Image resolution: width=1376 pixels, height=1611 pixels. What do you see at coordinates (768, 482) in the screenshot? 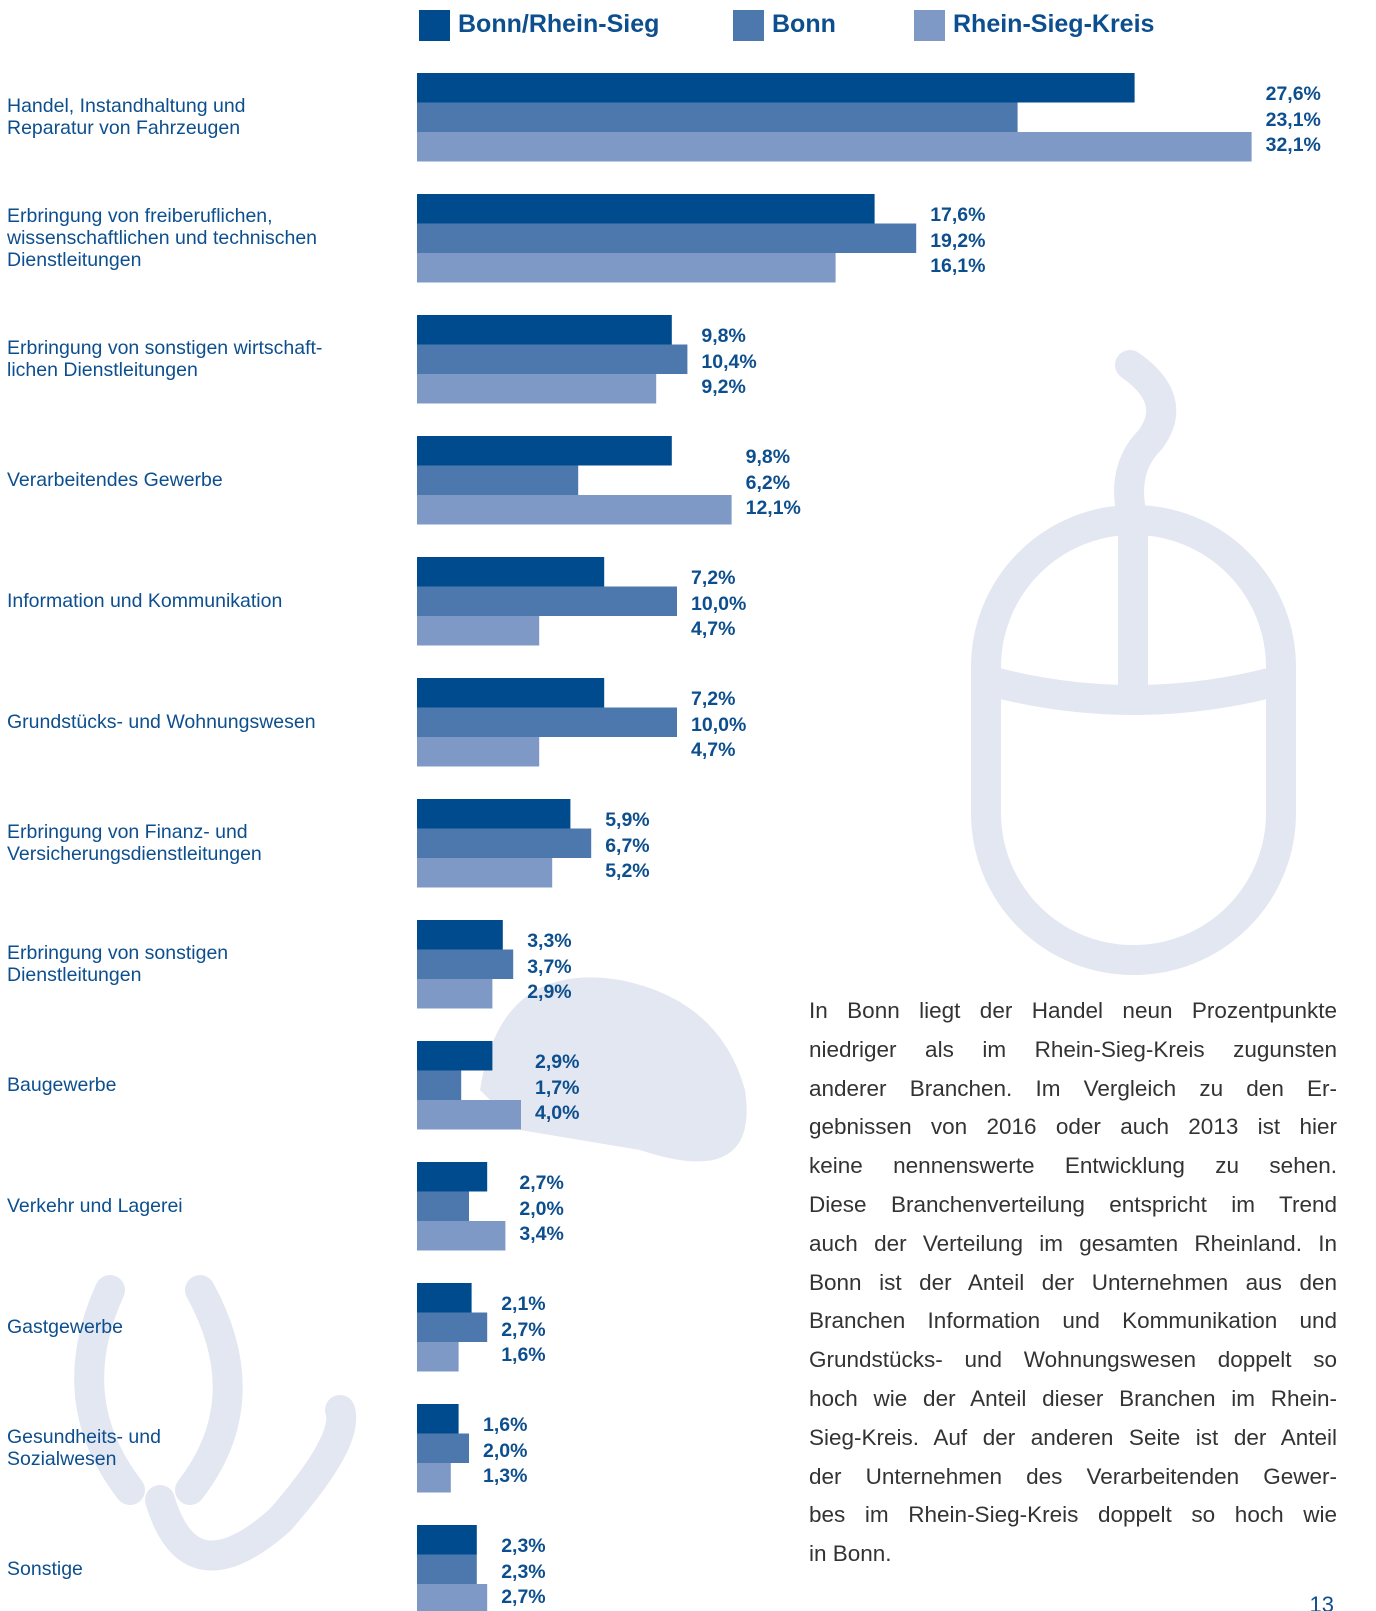
I see `value-label: 6,2%` at bounding box center [768, 482].